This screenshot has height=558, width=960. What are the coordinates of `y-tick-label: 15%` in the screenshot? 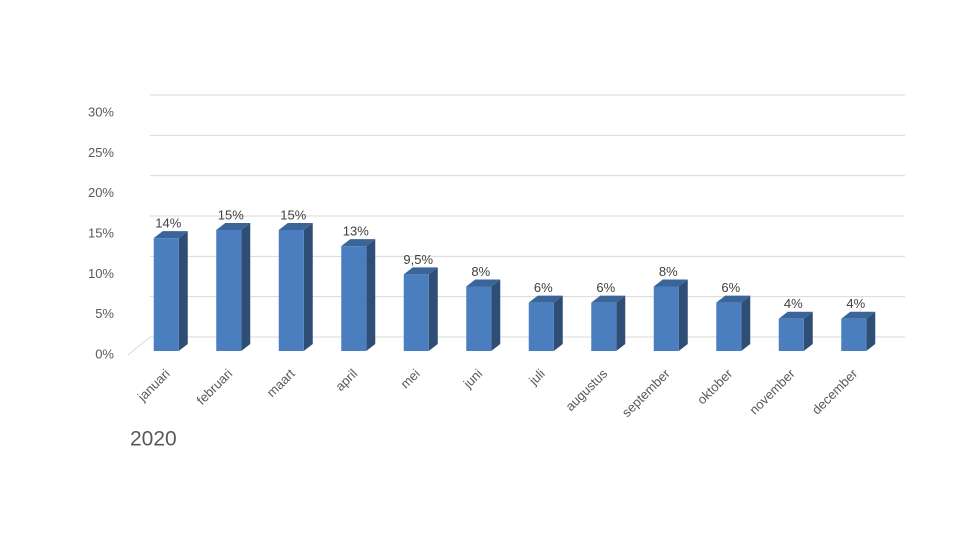 It's located at (101, 232).